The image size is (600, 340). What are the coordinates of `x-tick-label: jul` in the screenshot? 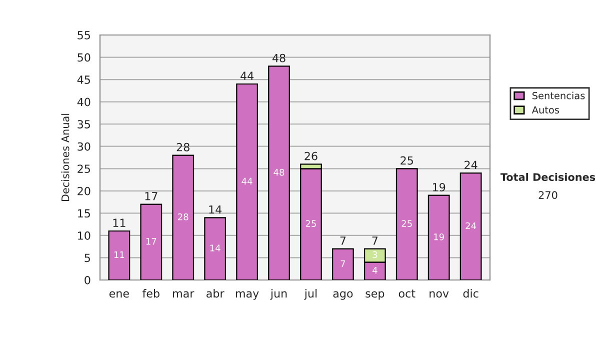 It's located at (310, 294).